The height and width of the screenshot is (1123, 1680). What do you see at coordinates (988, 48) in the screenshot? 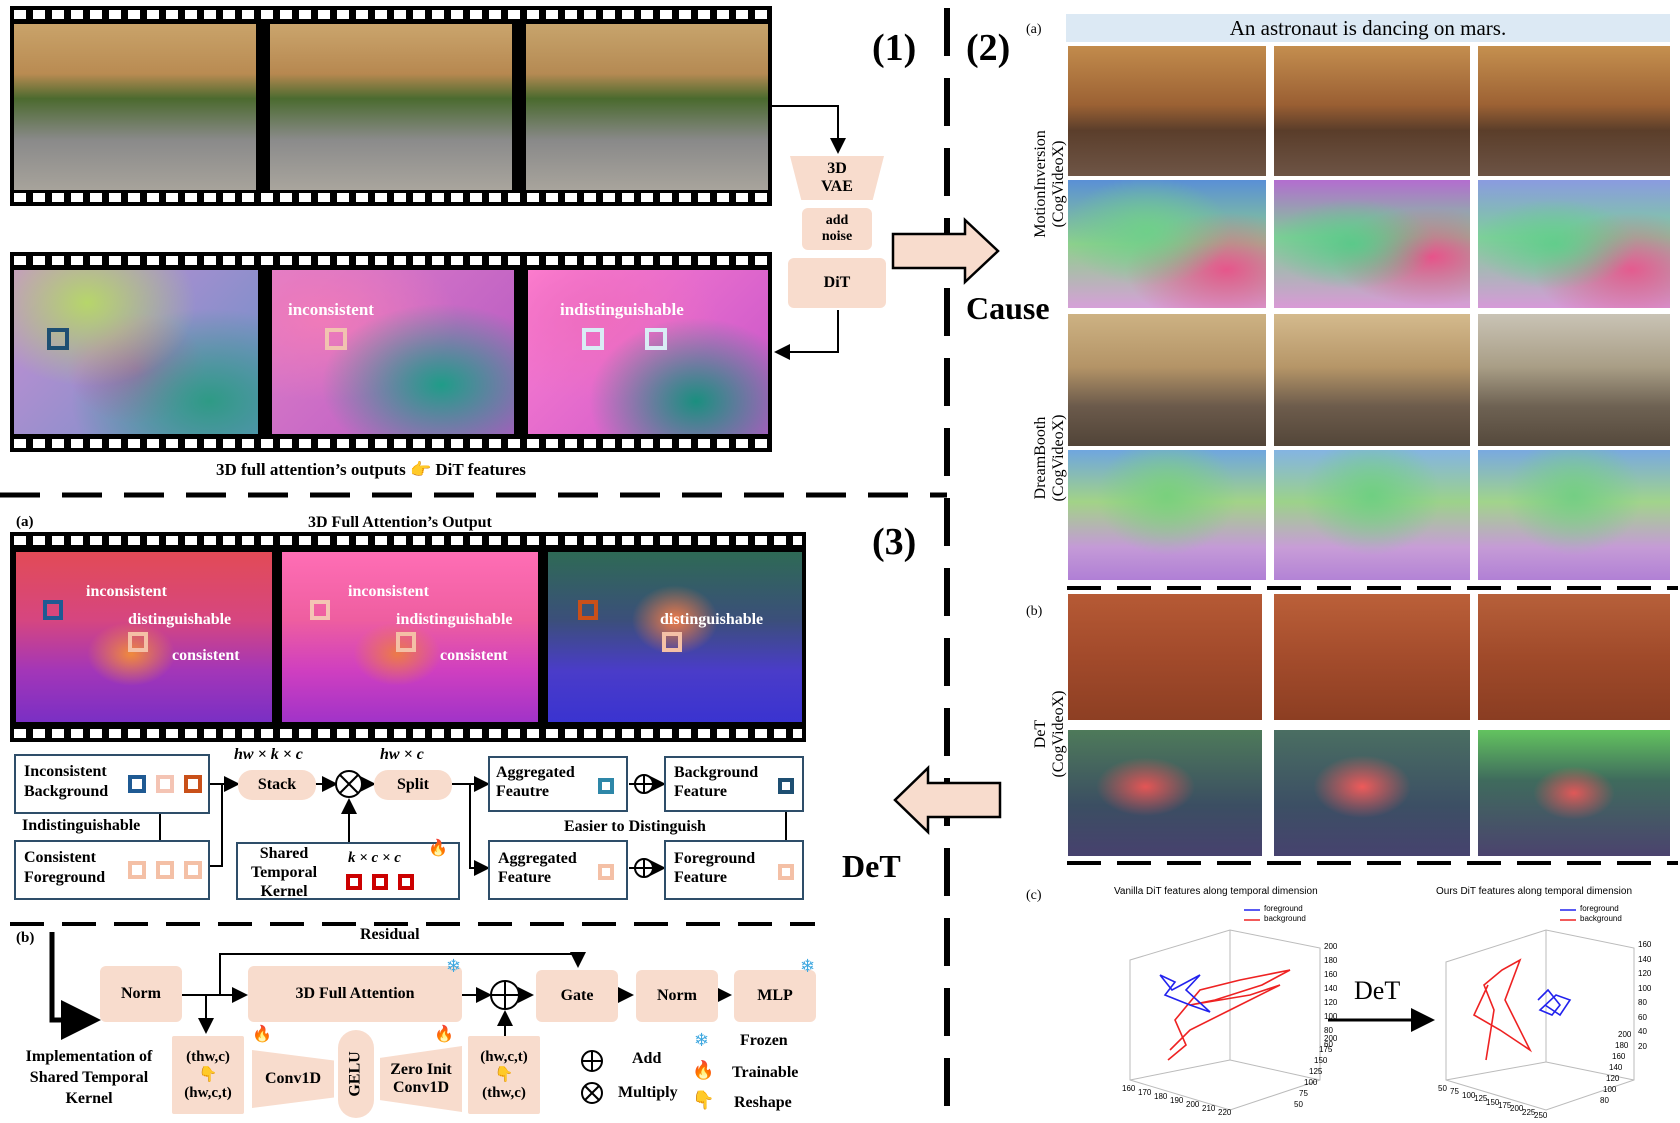
I see `label-part-2: (2)` at bounding box center [988, 48].